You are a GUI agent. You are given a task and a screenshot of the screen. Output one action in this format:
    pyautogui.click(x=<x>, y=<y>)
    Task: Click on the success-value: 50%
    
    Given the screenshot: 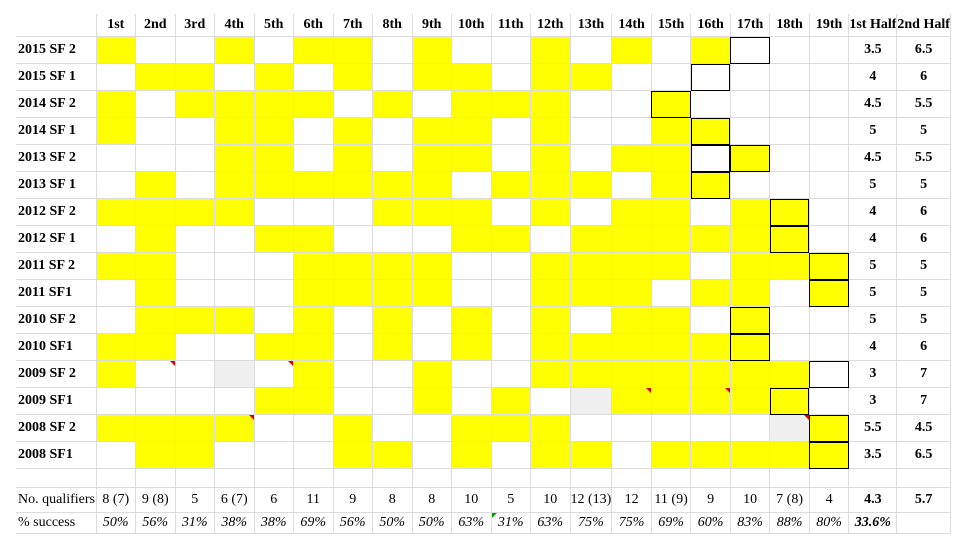 What is the action you would take?
    pyautogui.click(x=116, y=523)
    